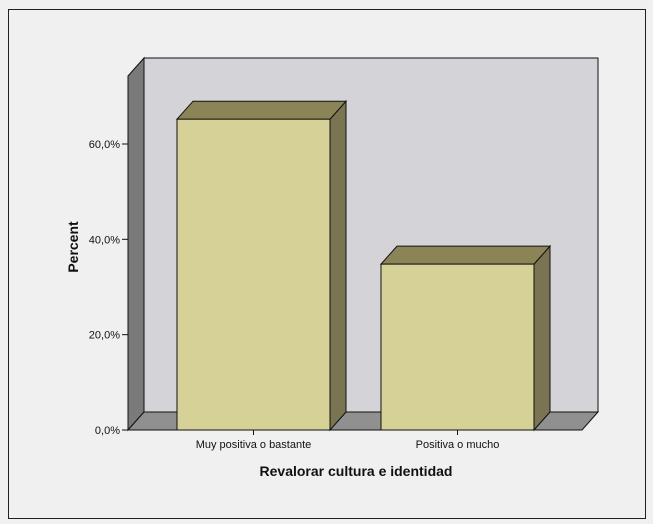 Image resolution: width=653 pixels, height=524 pixels. What do you see at coordinates (104, 240) in the screenshot?
I see `y-tick-label: 40,0%` at bounding box center [104, 240].